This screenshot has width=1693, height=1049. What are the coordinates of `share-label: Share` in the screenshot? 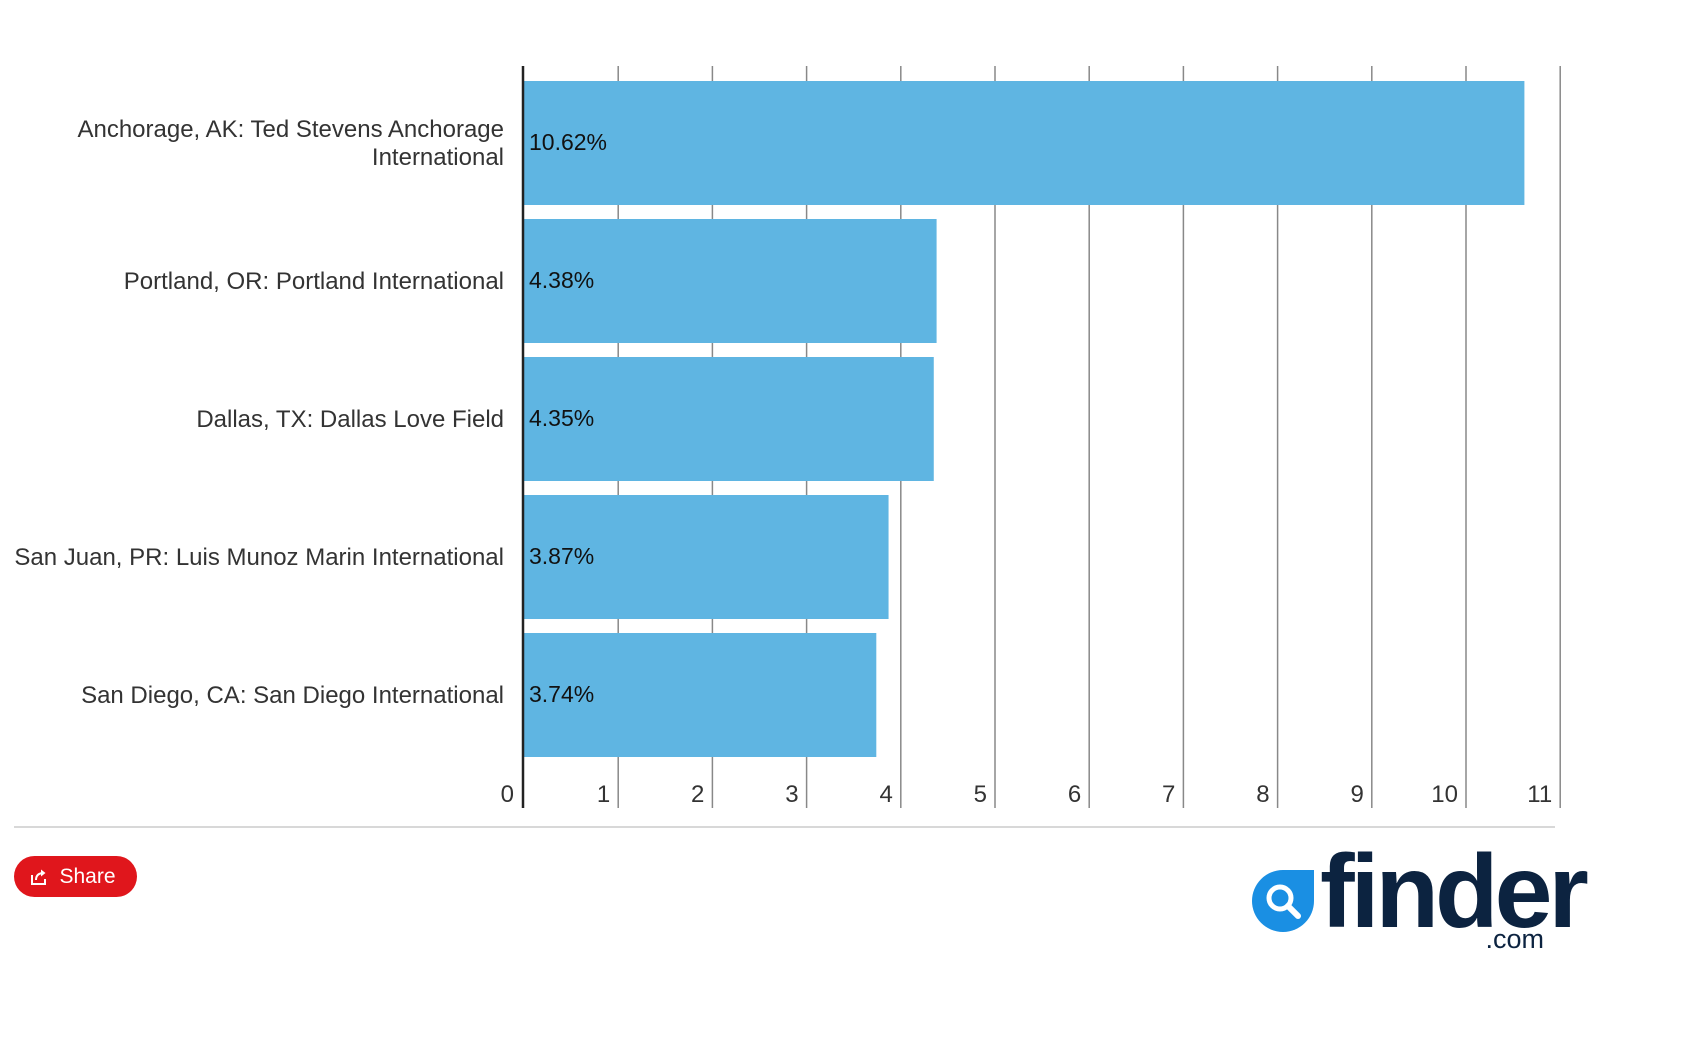 It's located at (87, 876).